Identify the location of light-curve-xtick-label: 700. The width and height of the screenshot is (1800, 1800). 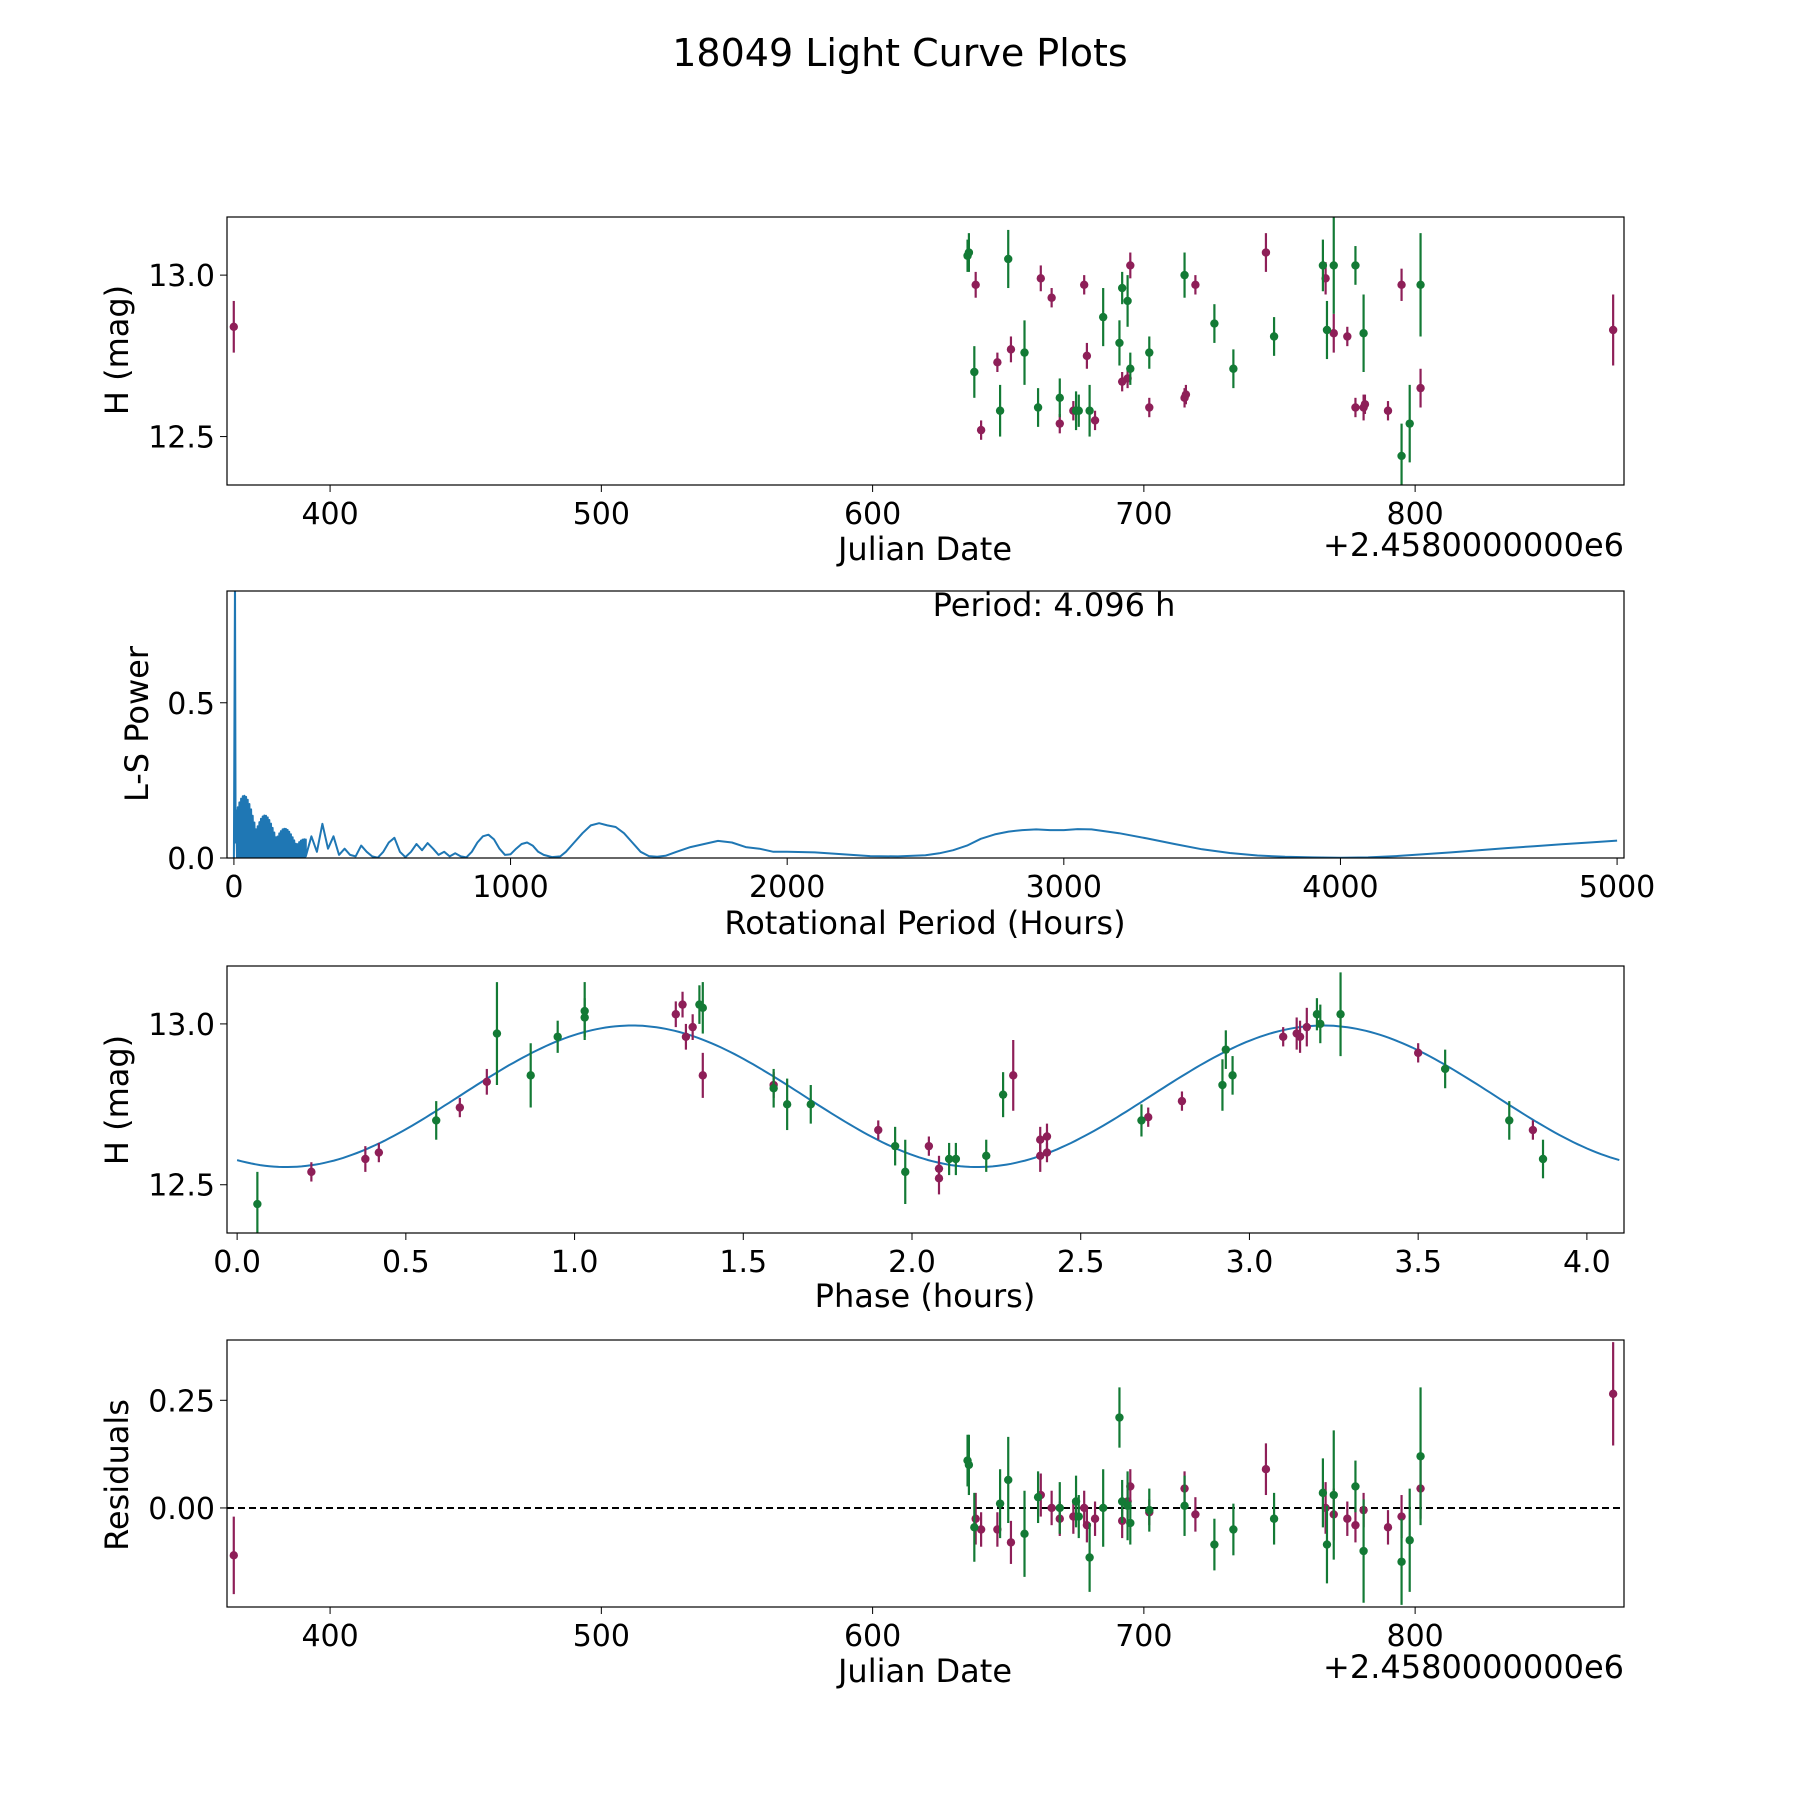
(1143, 514).